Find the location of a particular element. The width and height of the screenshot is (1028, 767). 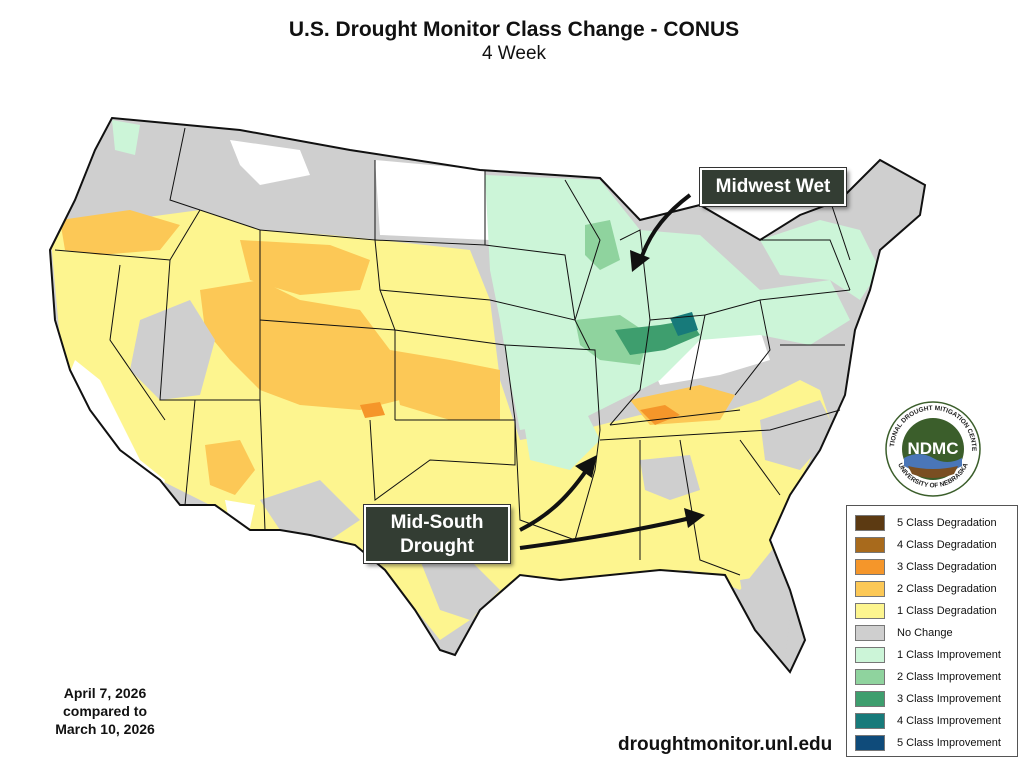

legend-item: 2 Class Degradation is located at coordinates (932, 589).